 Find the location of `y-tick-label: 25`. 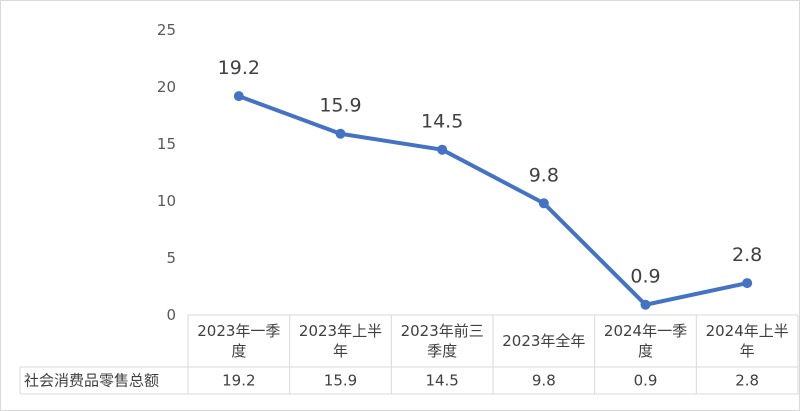

y-tick-label: 25 is located at coordinates (166, 30).